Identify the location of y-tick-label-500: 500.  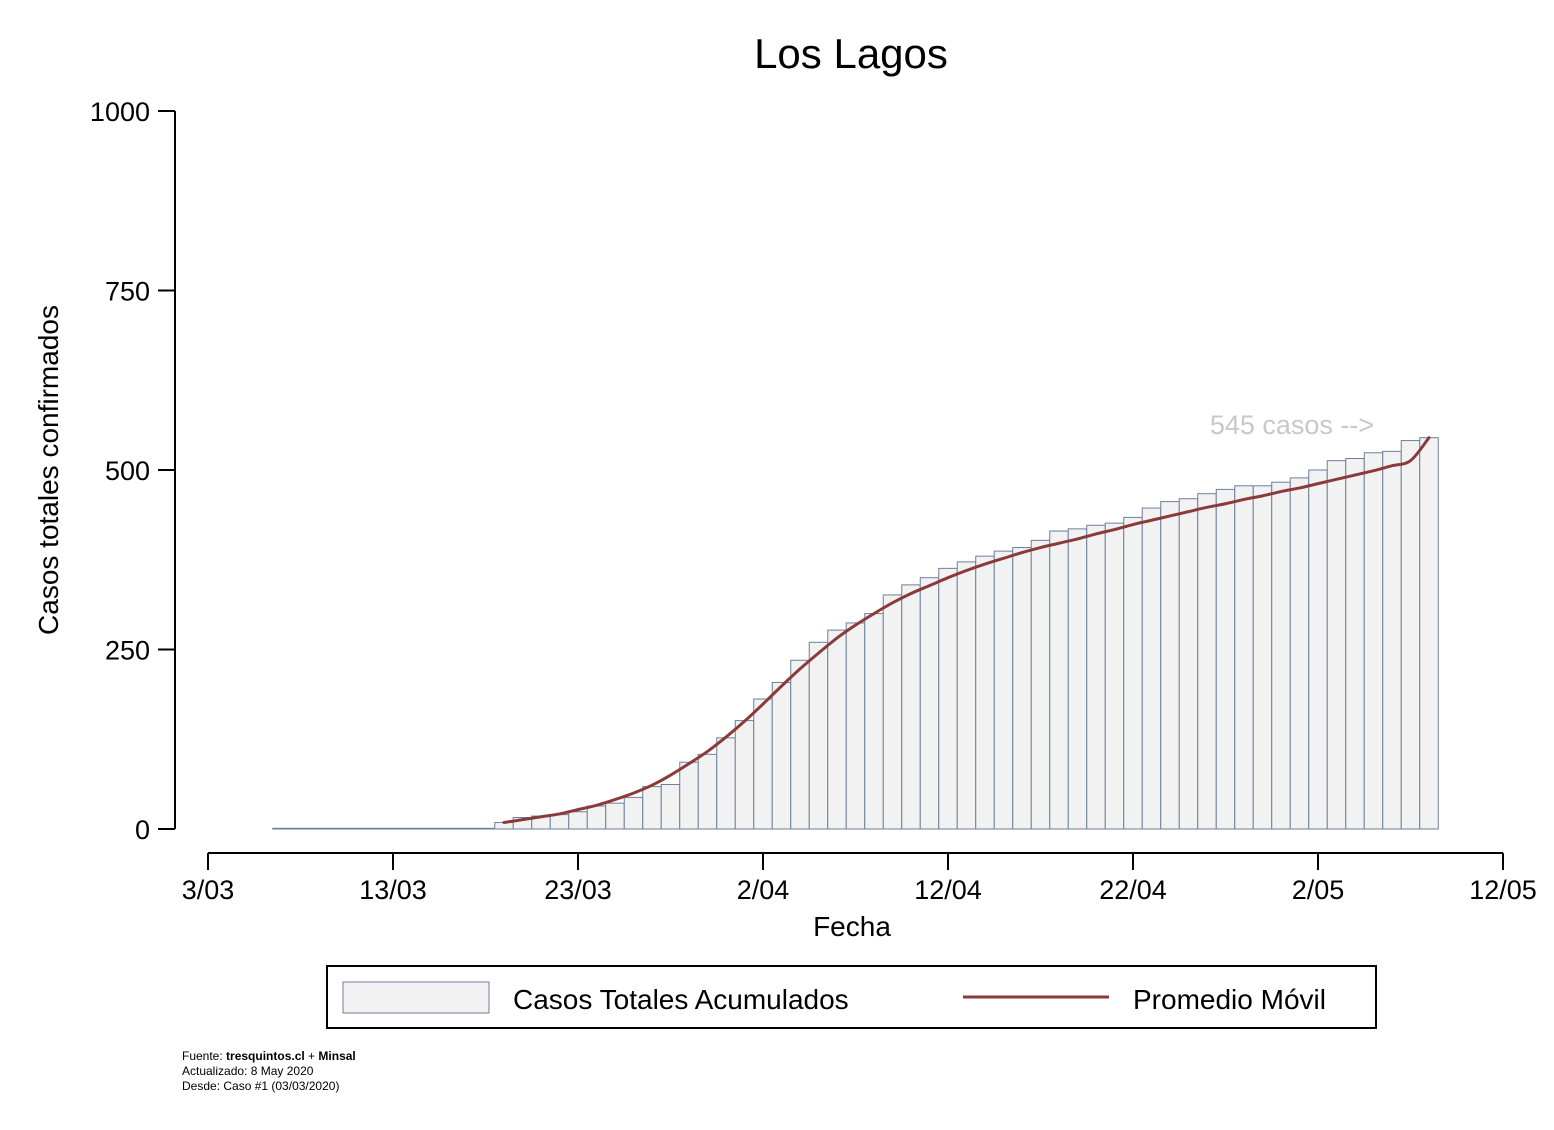
(127, 471).